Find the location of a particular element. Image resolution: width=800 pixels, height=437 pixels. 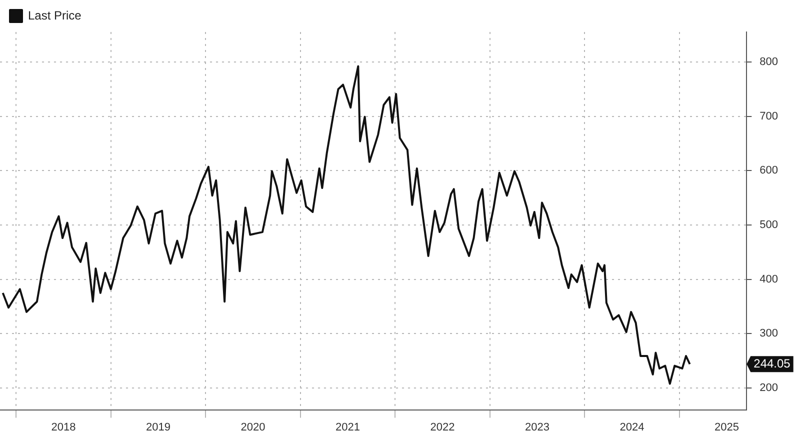

x-tick-label: 2025 is located at coordinates (726, 427).